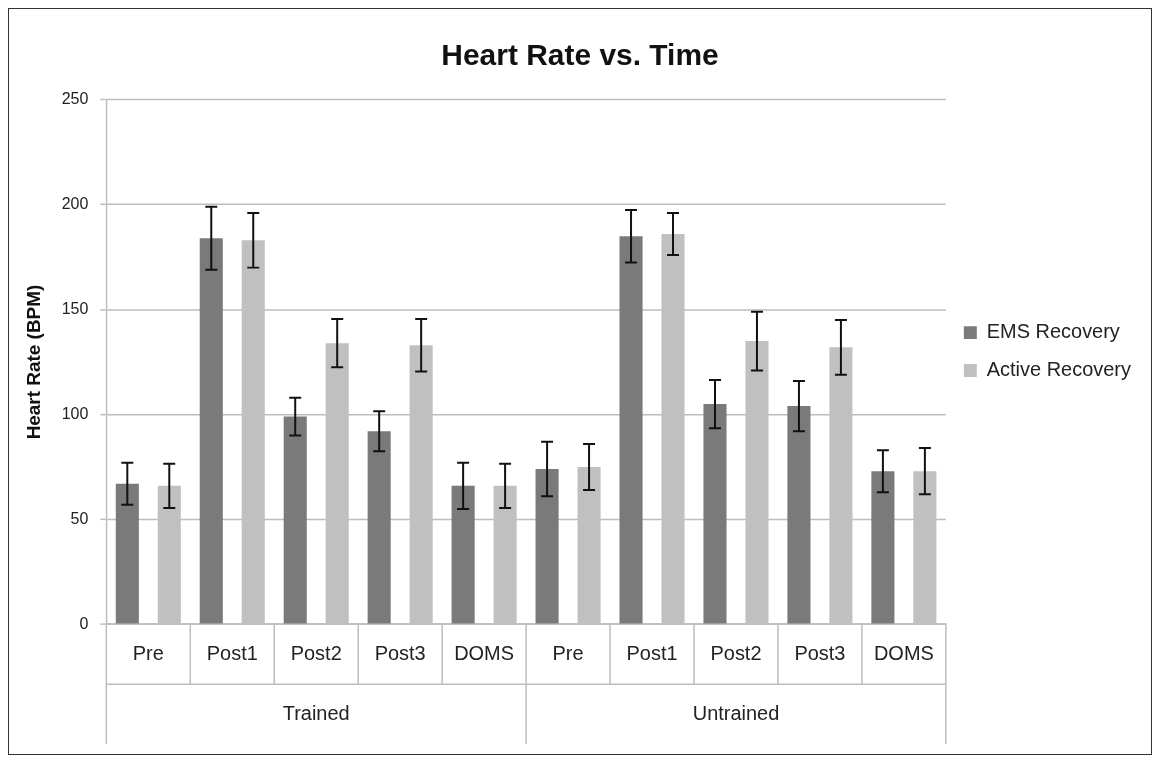 The height and width of the screenshot is (763, 1160). What do you see at coordinates (75, 308) in the screenshot?
I see `y-tick-label: 150` at bounding box center [75, 308].